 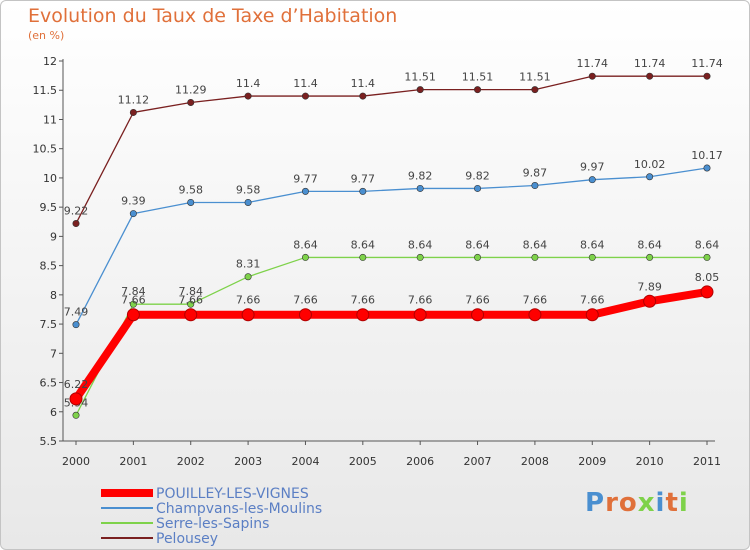 I want to click on x-tick-label: 2010, so click(x=650, y=461).